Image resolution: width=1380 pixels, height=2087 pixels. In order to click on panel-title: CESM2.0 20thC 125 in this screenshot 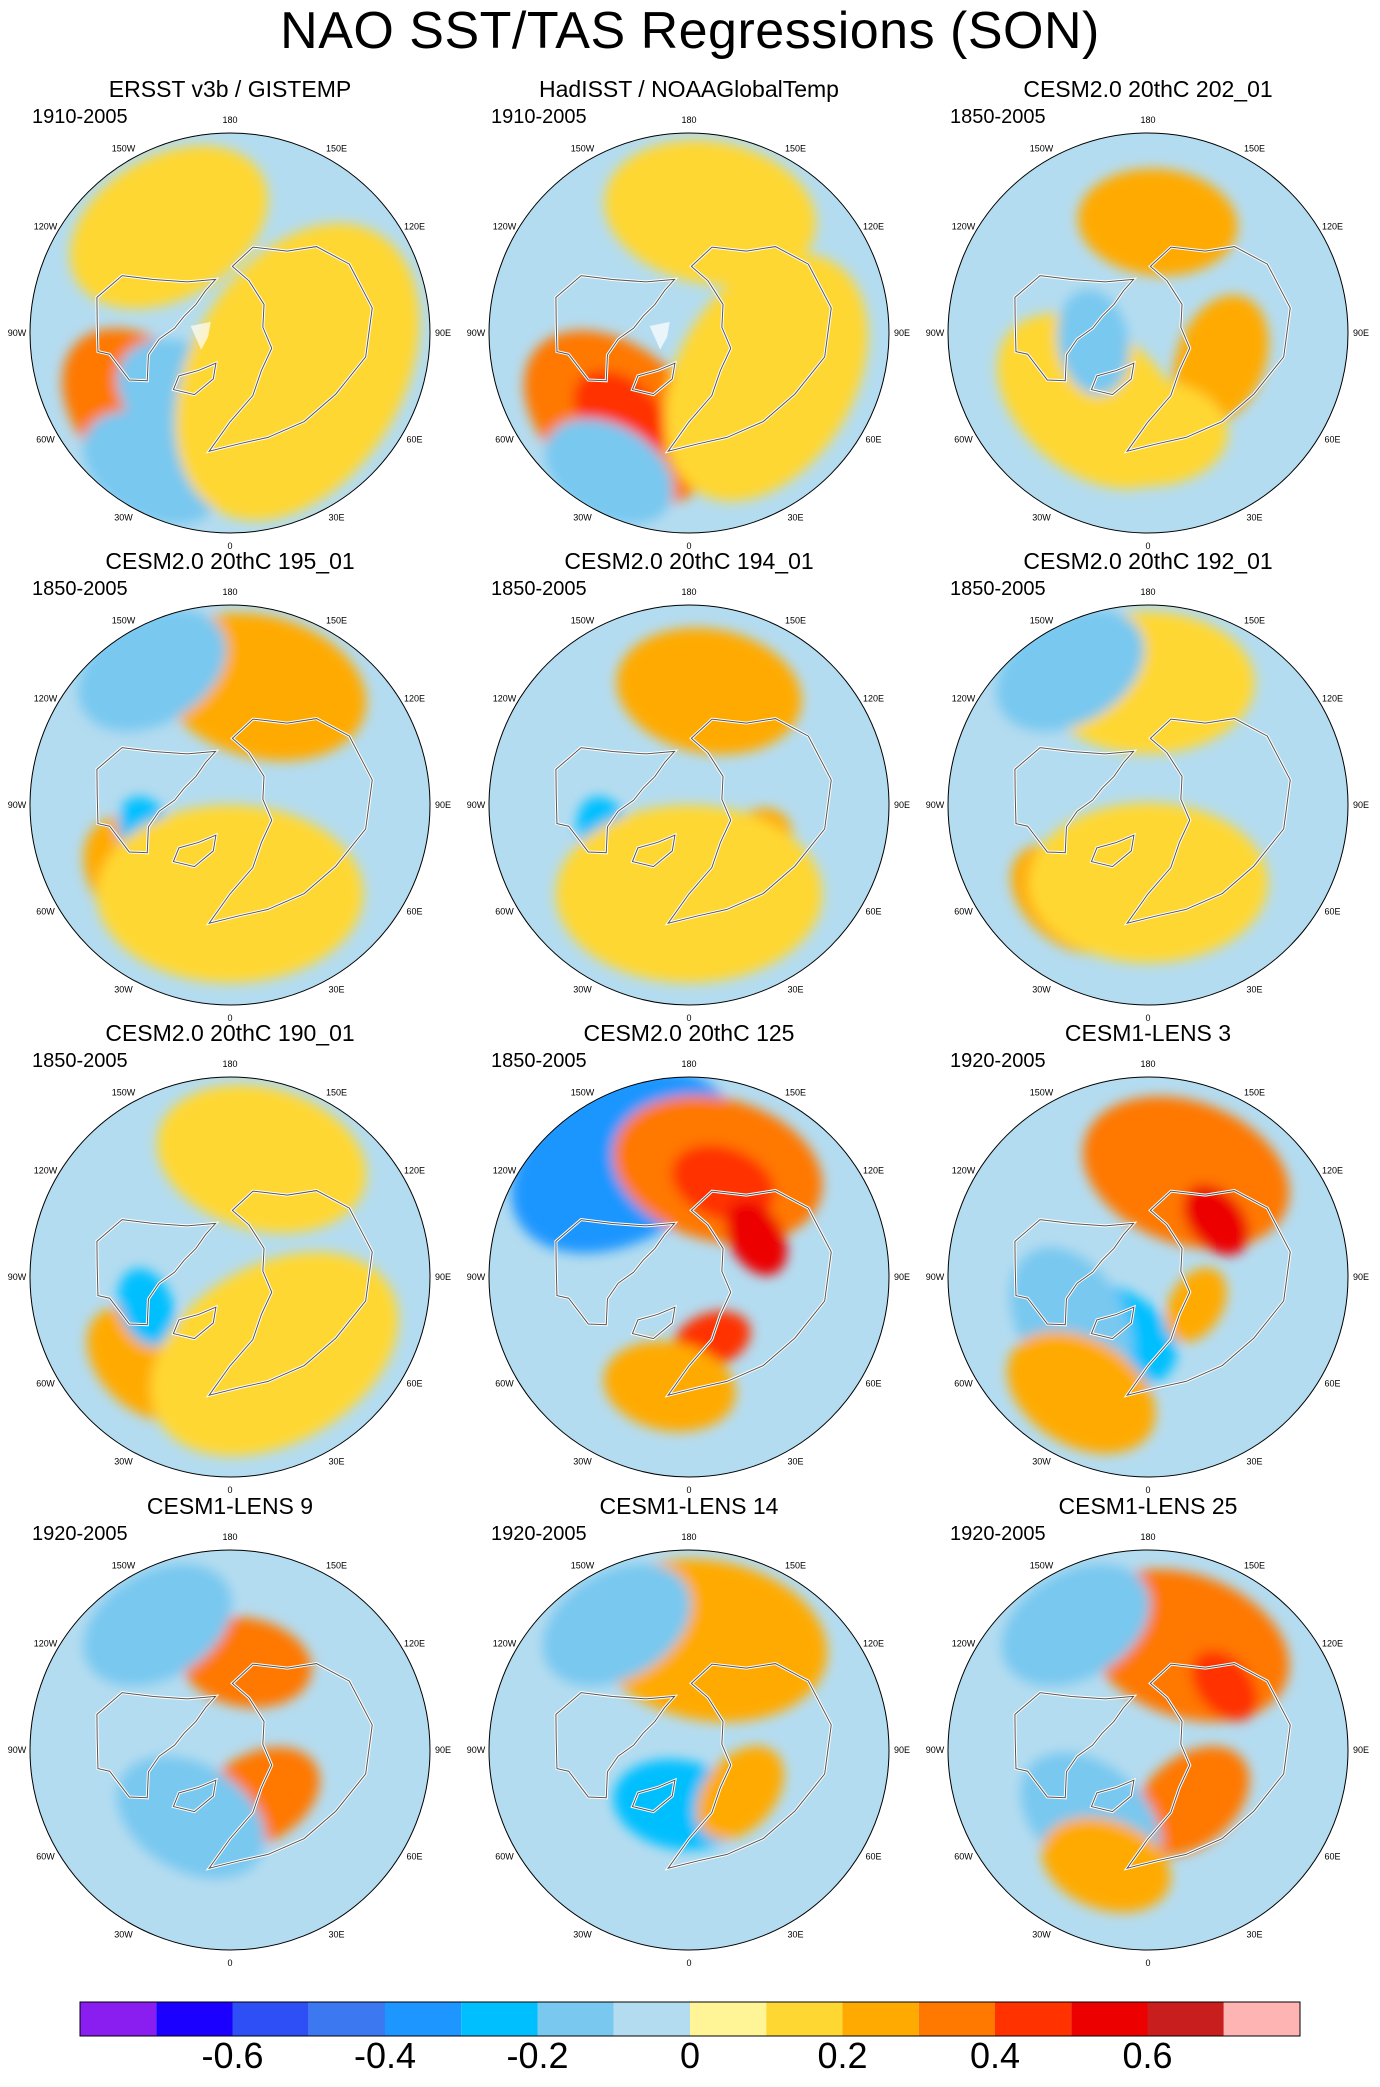, I will do `click(689, 1033)`.